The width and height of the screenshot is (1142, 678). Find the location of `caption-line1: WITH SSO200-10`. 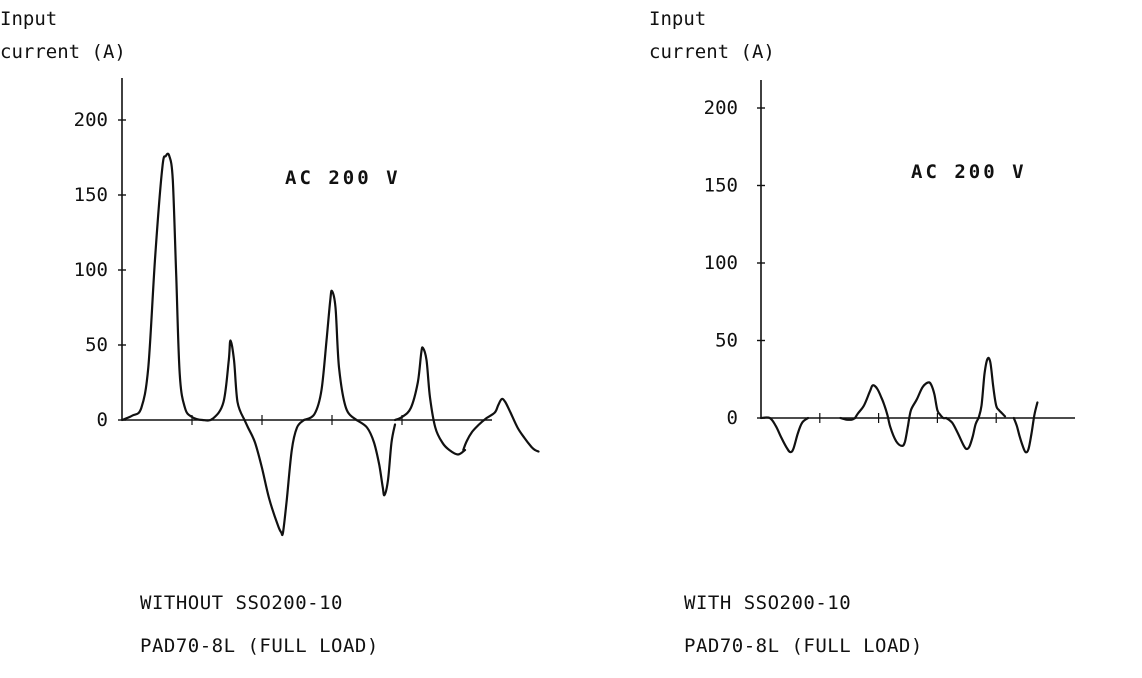

caption-line1: WITH SSO200-10 is located at coordinates (768, 603).